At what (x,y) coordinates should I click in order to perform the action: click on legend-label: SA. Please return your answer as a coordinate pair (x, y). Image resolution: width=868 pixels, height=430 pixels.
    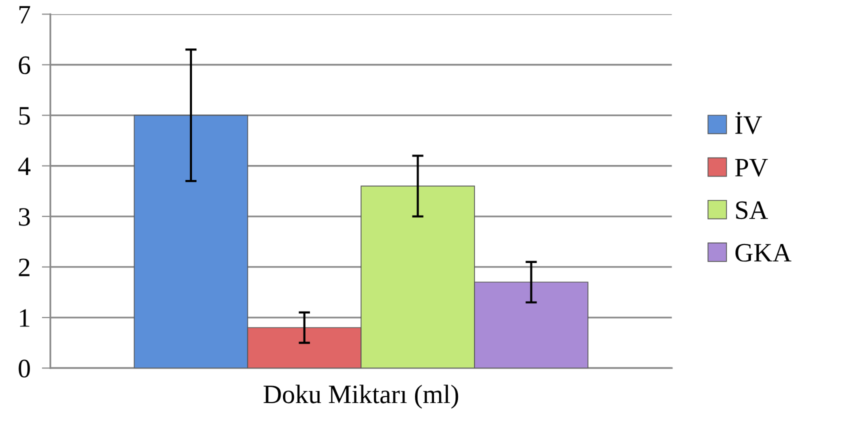
    Looking at the image, I should click on (752, 210).